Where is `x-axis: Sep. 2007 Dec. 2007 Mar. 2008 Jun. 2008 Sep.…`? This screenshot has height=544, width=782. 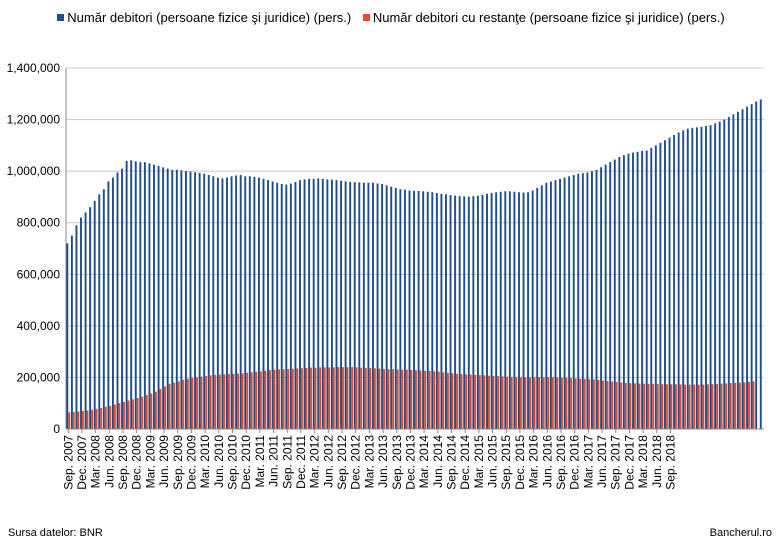 x-axis: Sep. 2007 Dec. 2007 Mar. 2008 Jun. 2008 Sep.… is located at coordinates (412, 459).